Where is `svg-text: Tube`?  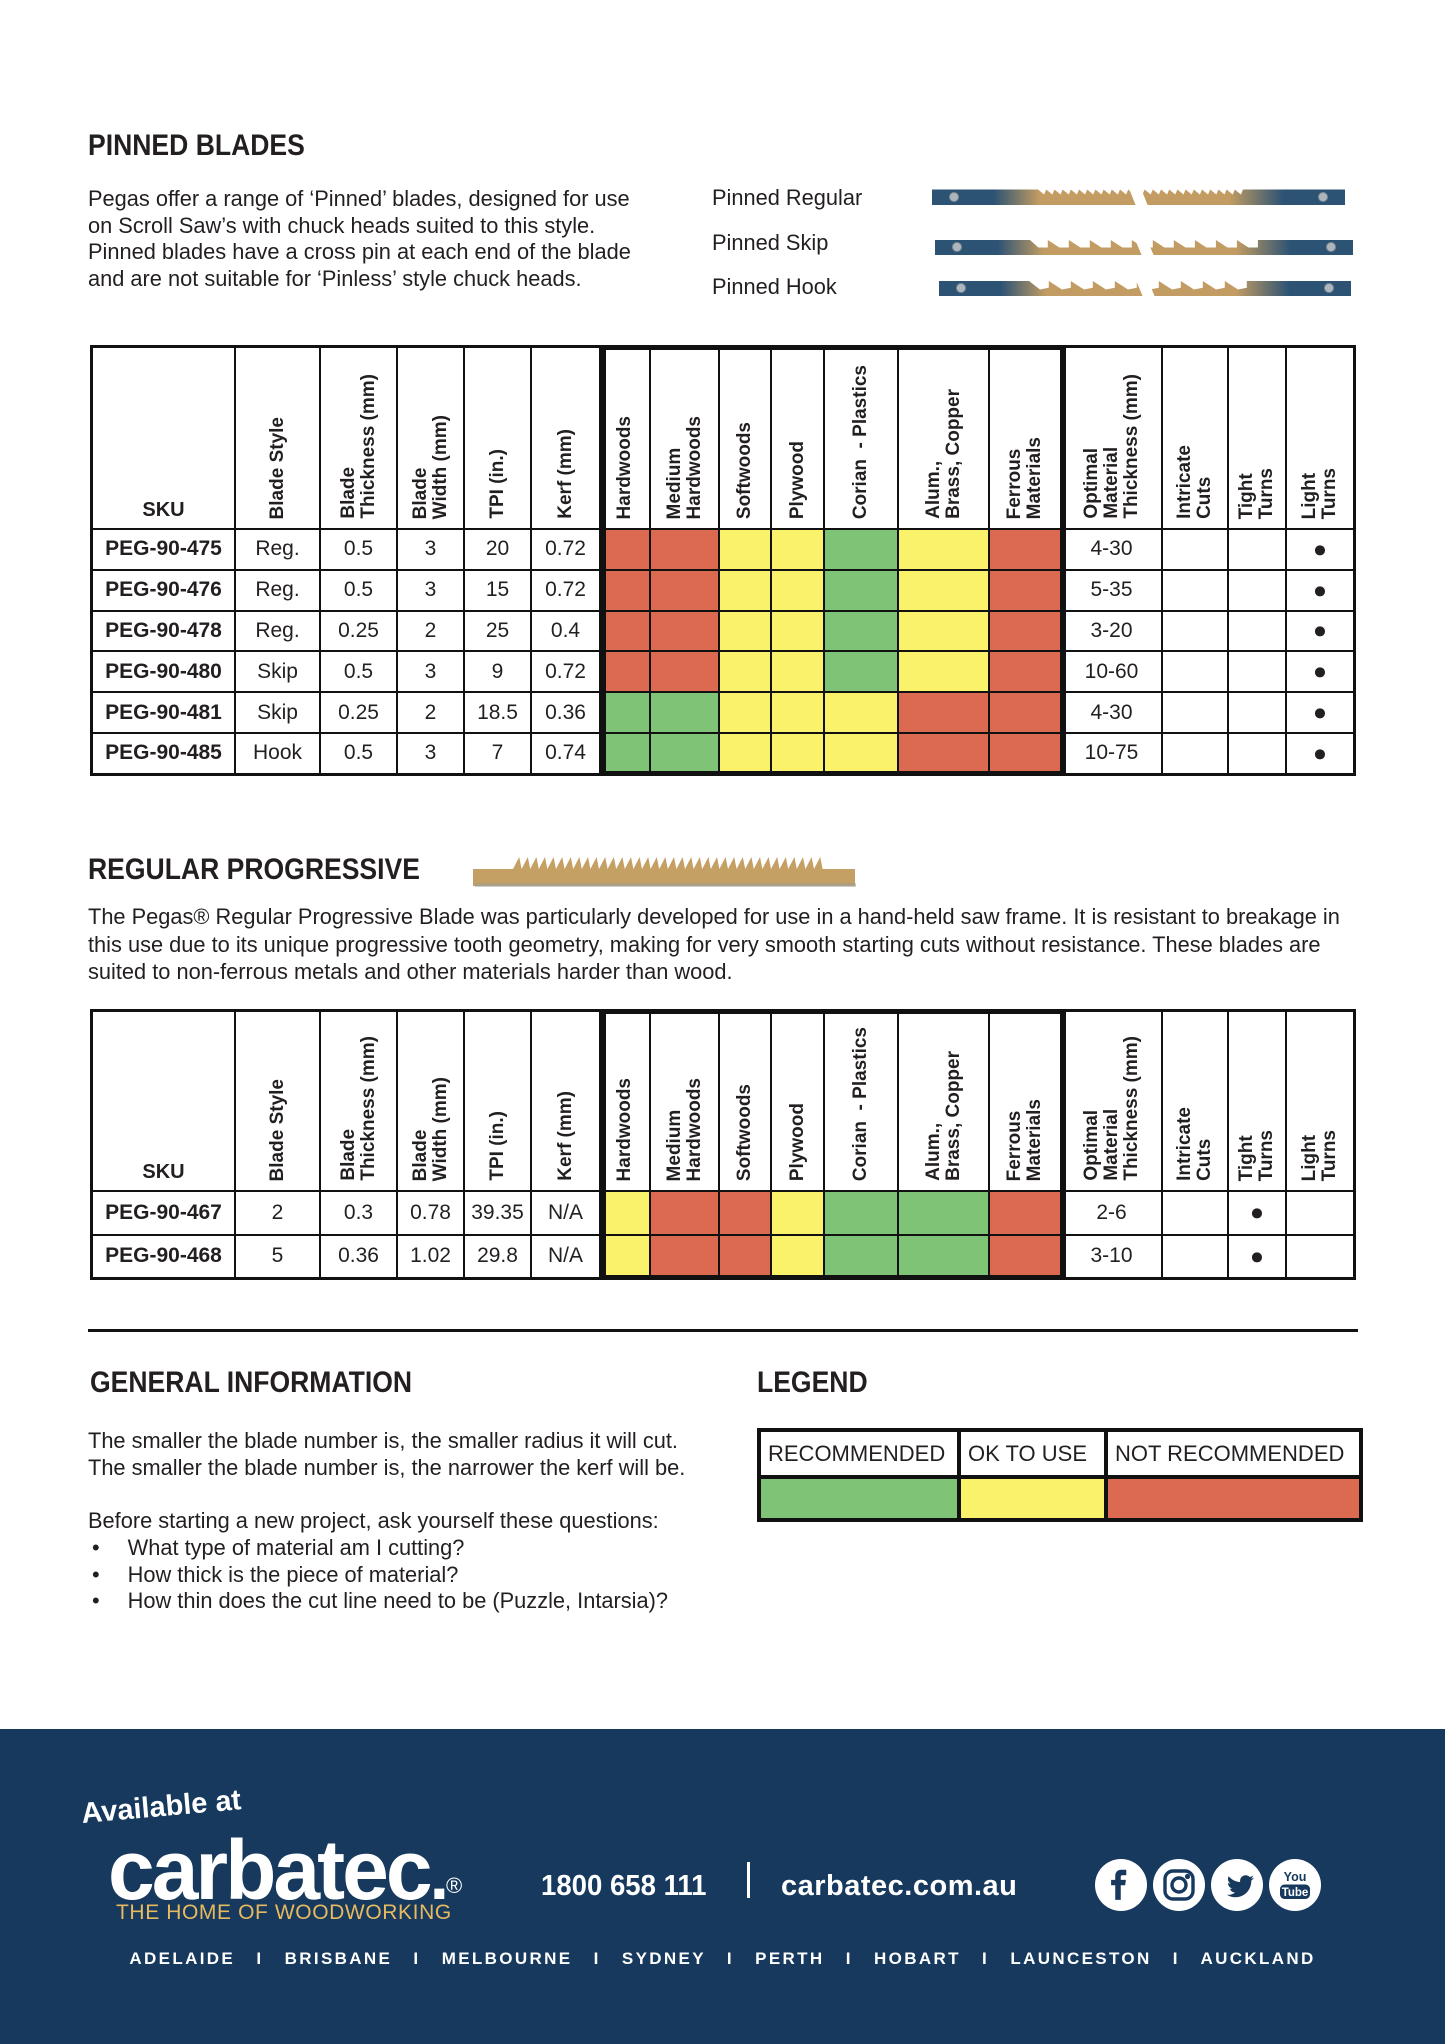 svg-text: Tube is located at coordinates (1295, 1893).